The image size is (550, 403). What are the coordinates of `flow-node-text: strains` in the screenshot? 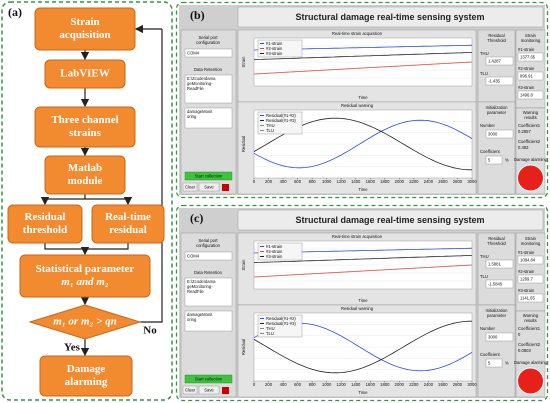 It's located at (85, 133).